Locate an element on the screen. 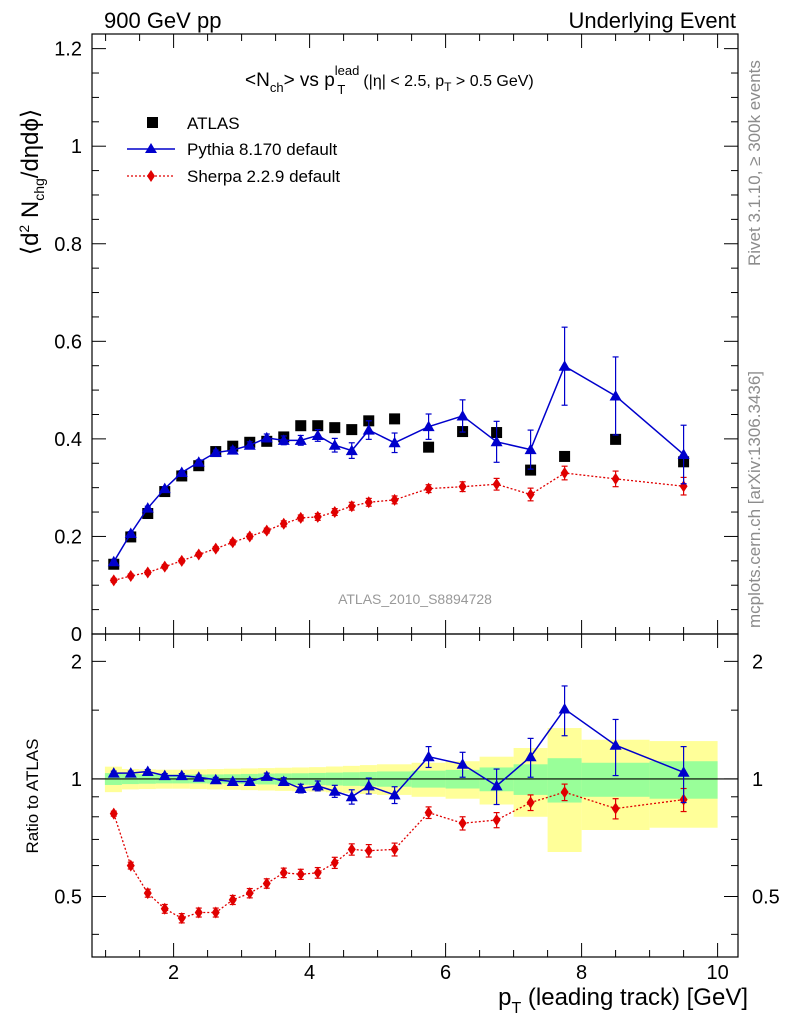 This screenshot has width=786, height=1024. title-p-sup: lead is located at coordinates (347, 70).